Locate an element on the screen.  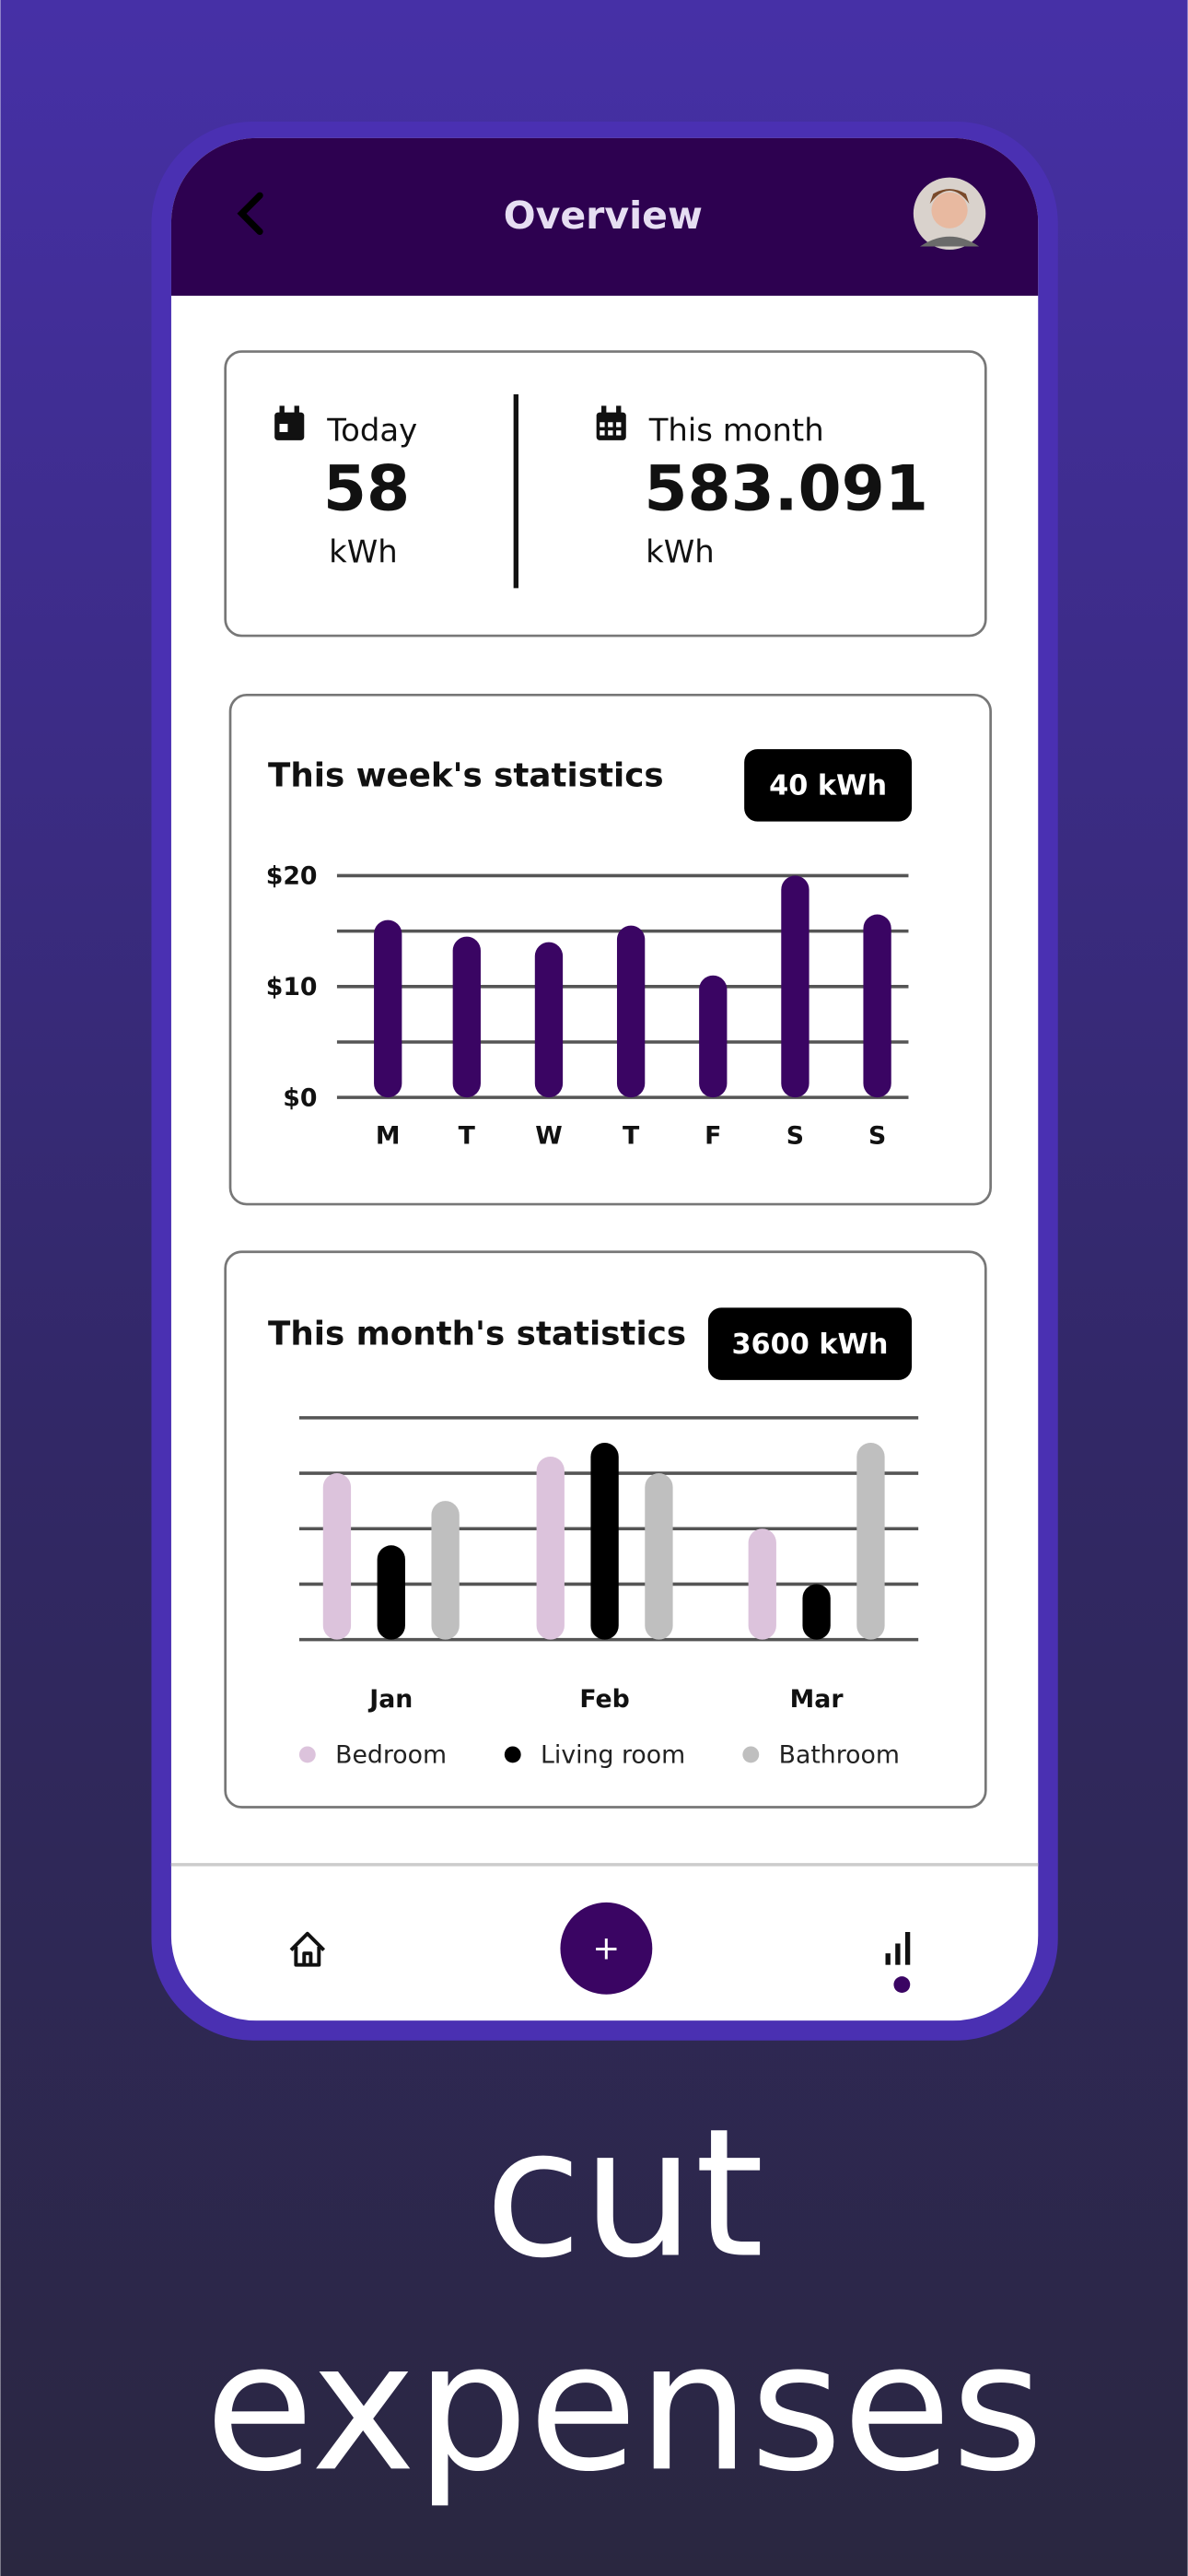
chart-title: This week's statistics is located at coordinates (466, 775).